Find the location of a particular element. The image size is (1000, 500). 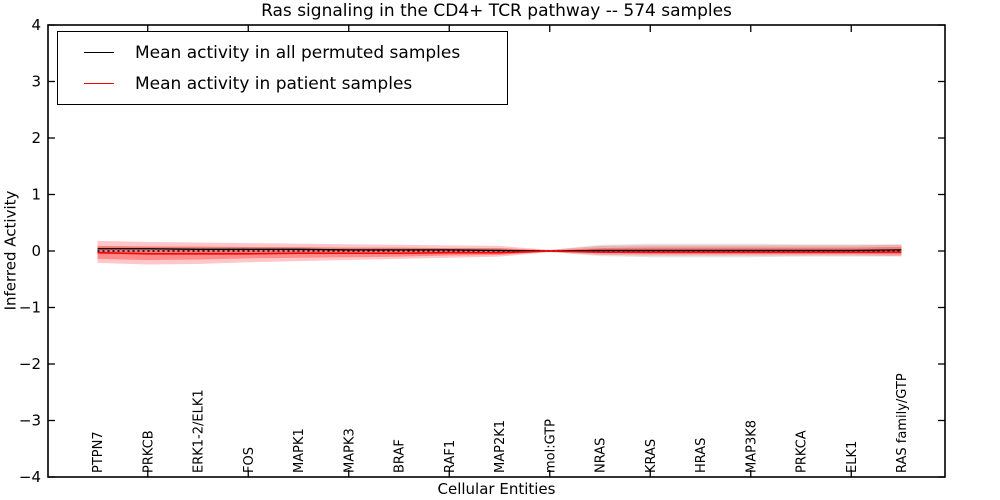

red-line-swatch is located at coordinates (99, 83).